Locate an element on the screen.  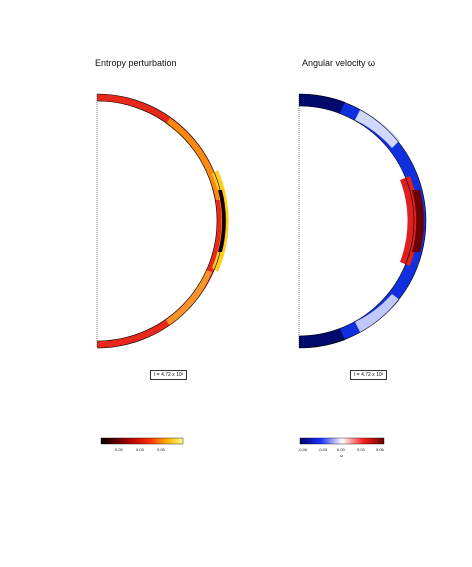
omega-colorbar-tick: 0.00 is located at coordinates (341, 449).